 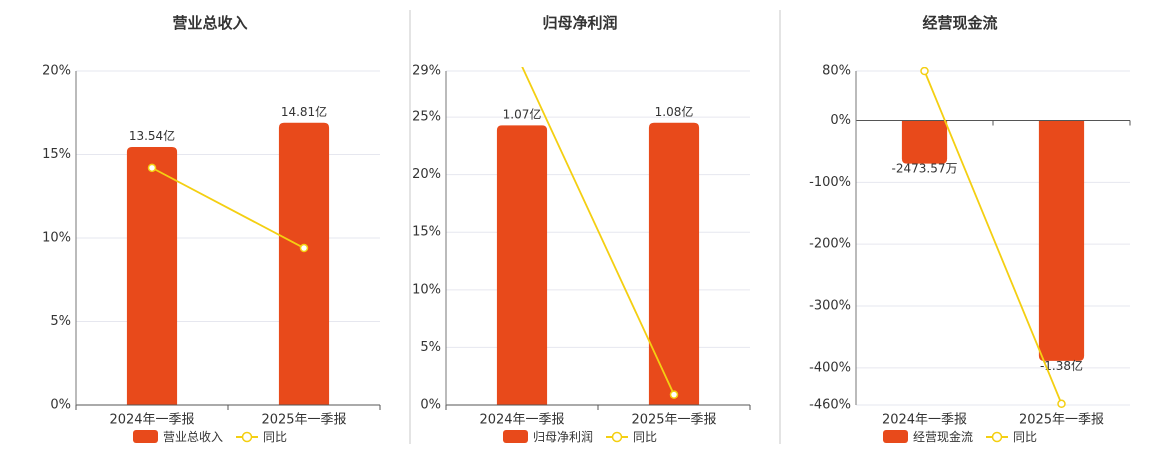 I want to click on bar-value-label: 1.07亿, so click(x=522, y=113).